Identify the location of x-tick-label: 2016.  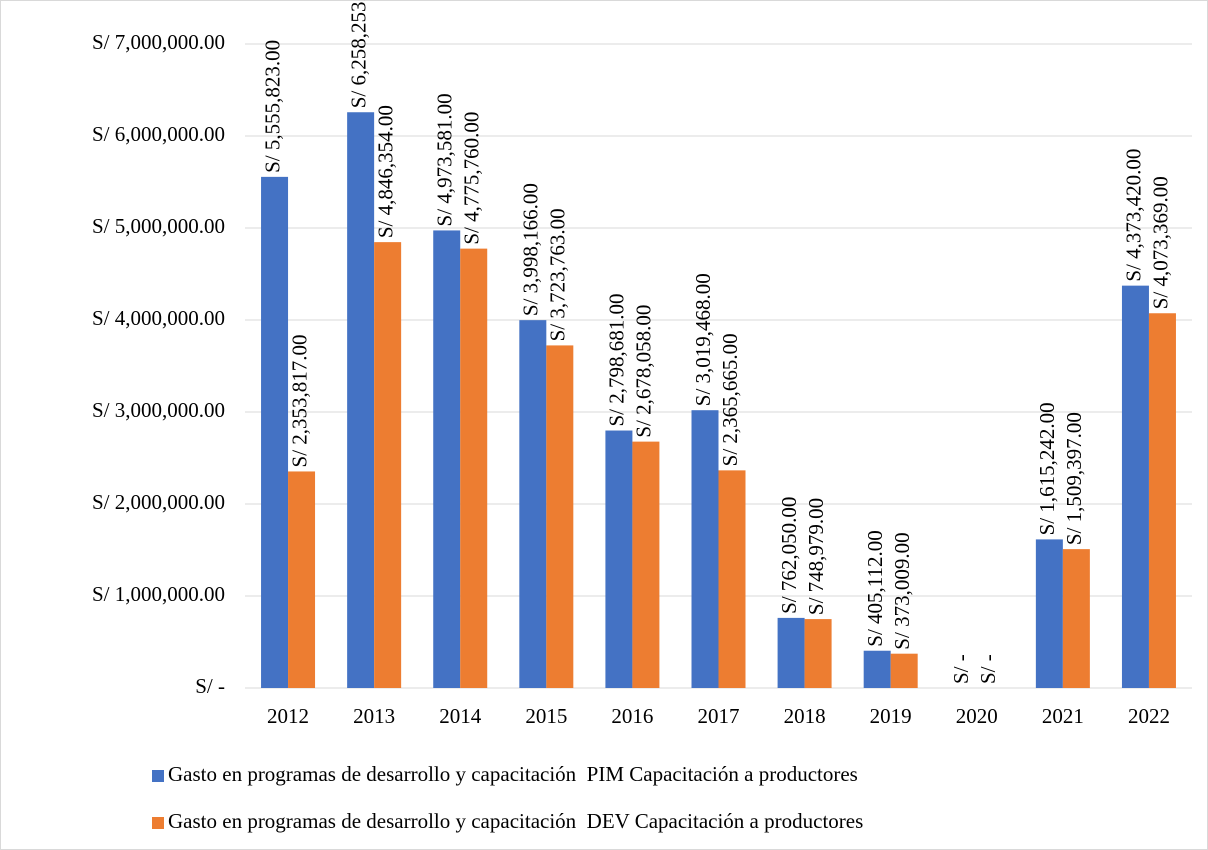
(632, 716).